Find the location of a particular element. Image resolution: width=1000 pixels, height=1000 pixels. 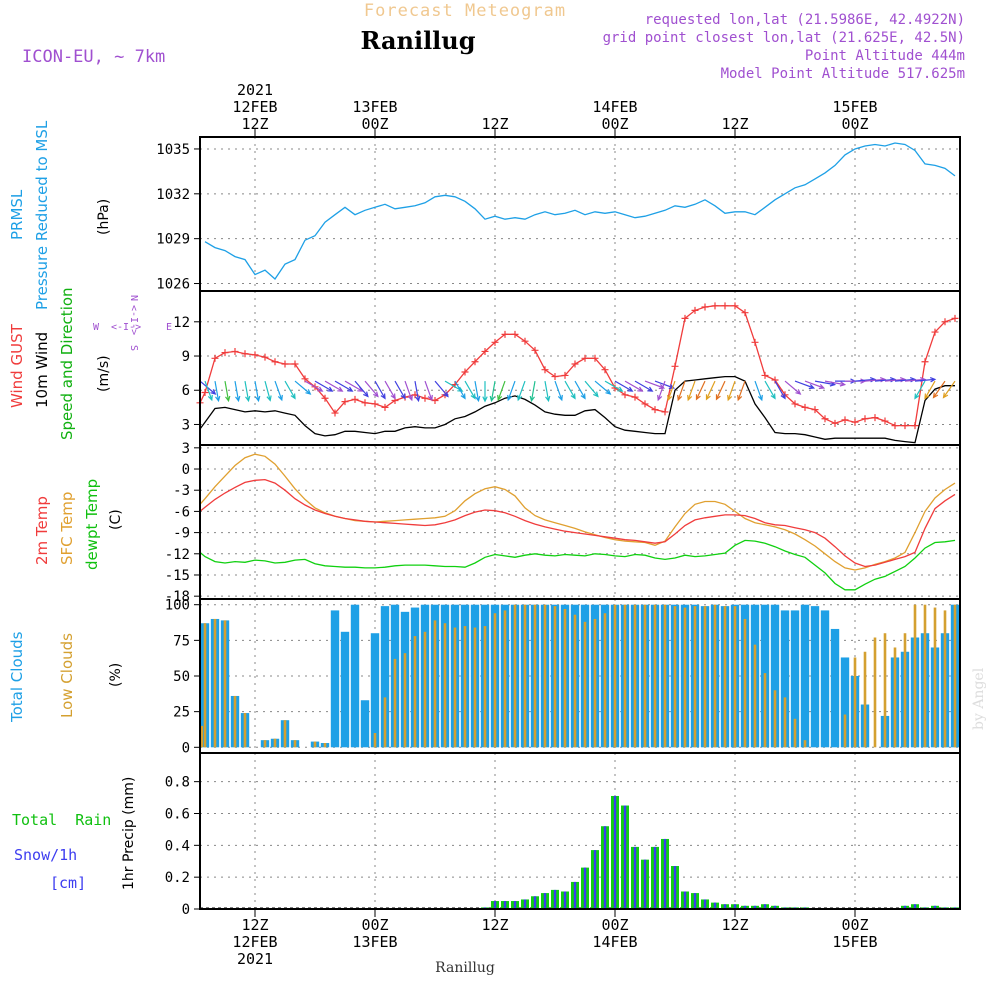

x-tick-label-top: 14FEB is located at coordinates (614, 107).